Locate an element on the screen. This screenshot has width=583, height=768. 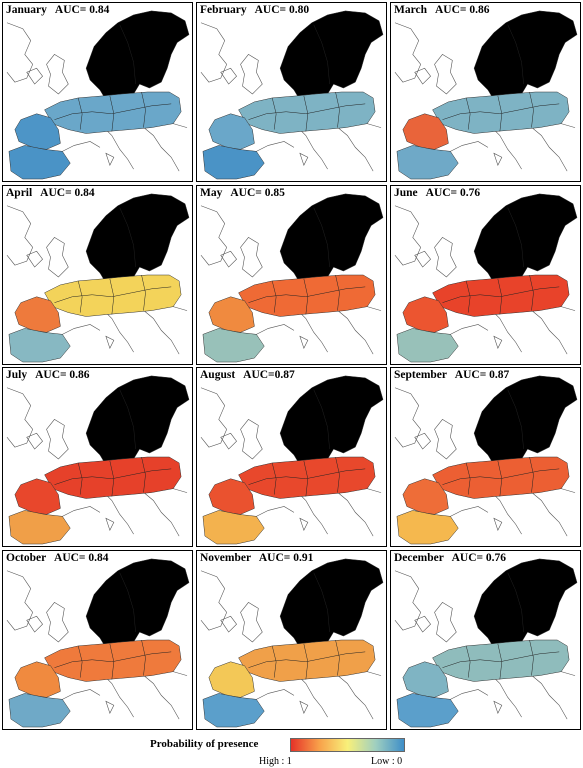
panel-title: October AUC= 0.84 is located at coordinates (57, 557).